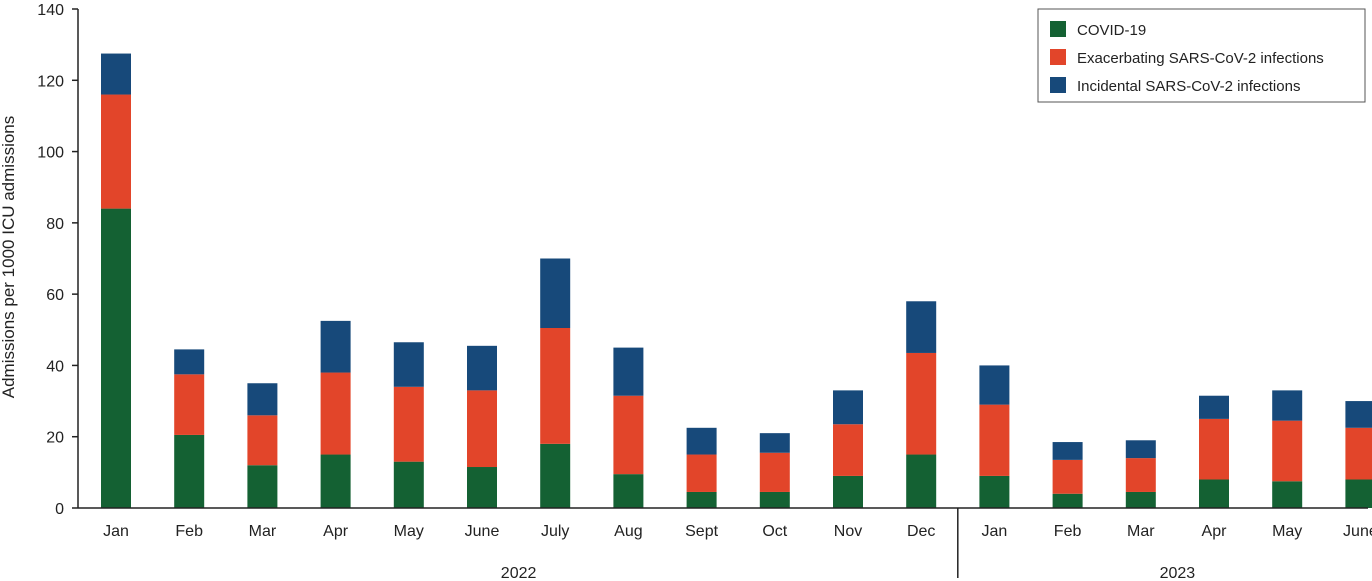 Image resolution: width=1372 pixels, height=581 pixels. I want to click on y-tick-label: 120, so click(50, 81).